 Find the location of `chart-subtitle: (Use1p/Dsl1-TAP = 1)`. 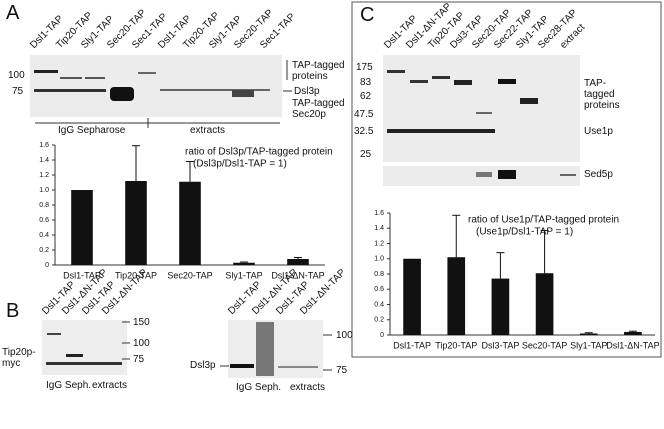

chart-subtitle: (Use1p/Dsl1-TAP = 1) is located at coordinates (524, 232).